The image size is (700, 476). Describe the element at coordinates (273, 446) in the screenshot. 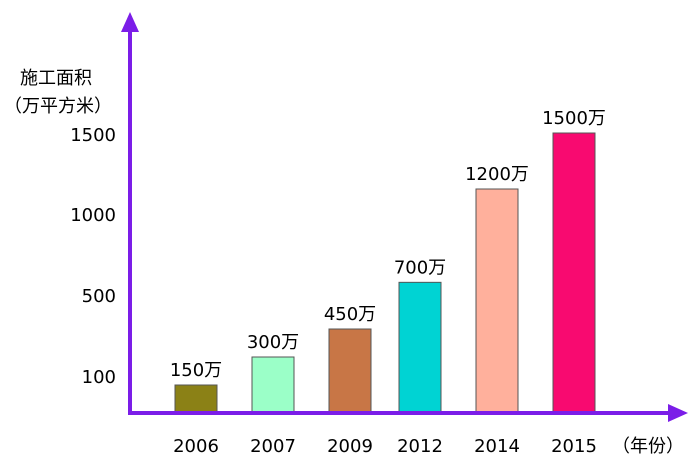

I see `x-tick-label-2007: 2007` at that location.